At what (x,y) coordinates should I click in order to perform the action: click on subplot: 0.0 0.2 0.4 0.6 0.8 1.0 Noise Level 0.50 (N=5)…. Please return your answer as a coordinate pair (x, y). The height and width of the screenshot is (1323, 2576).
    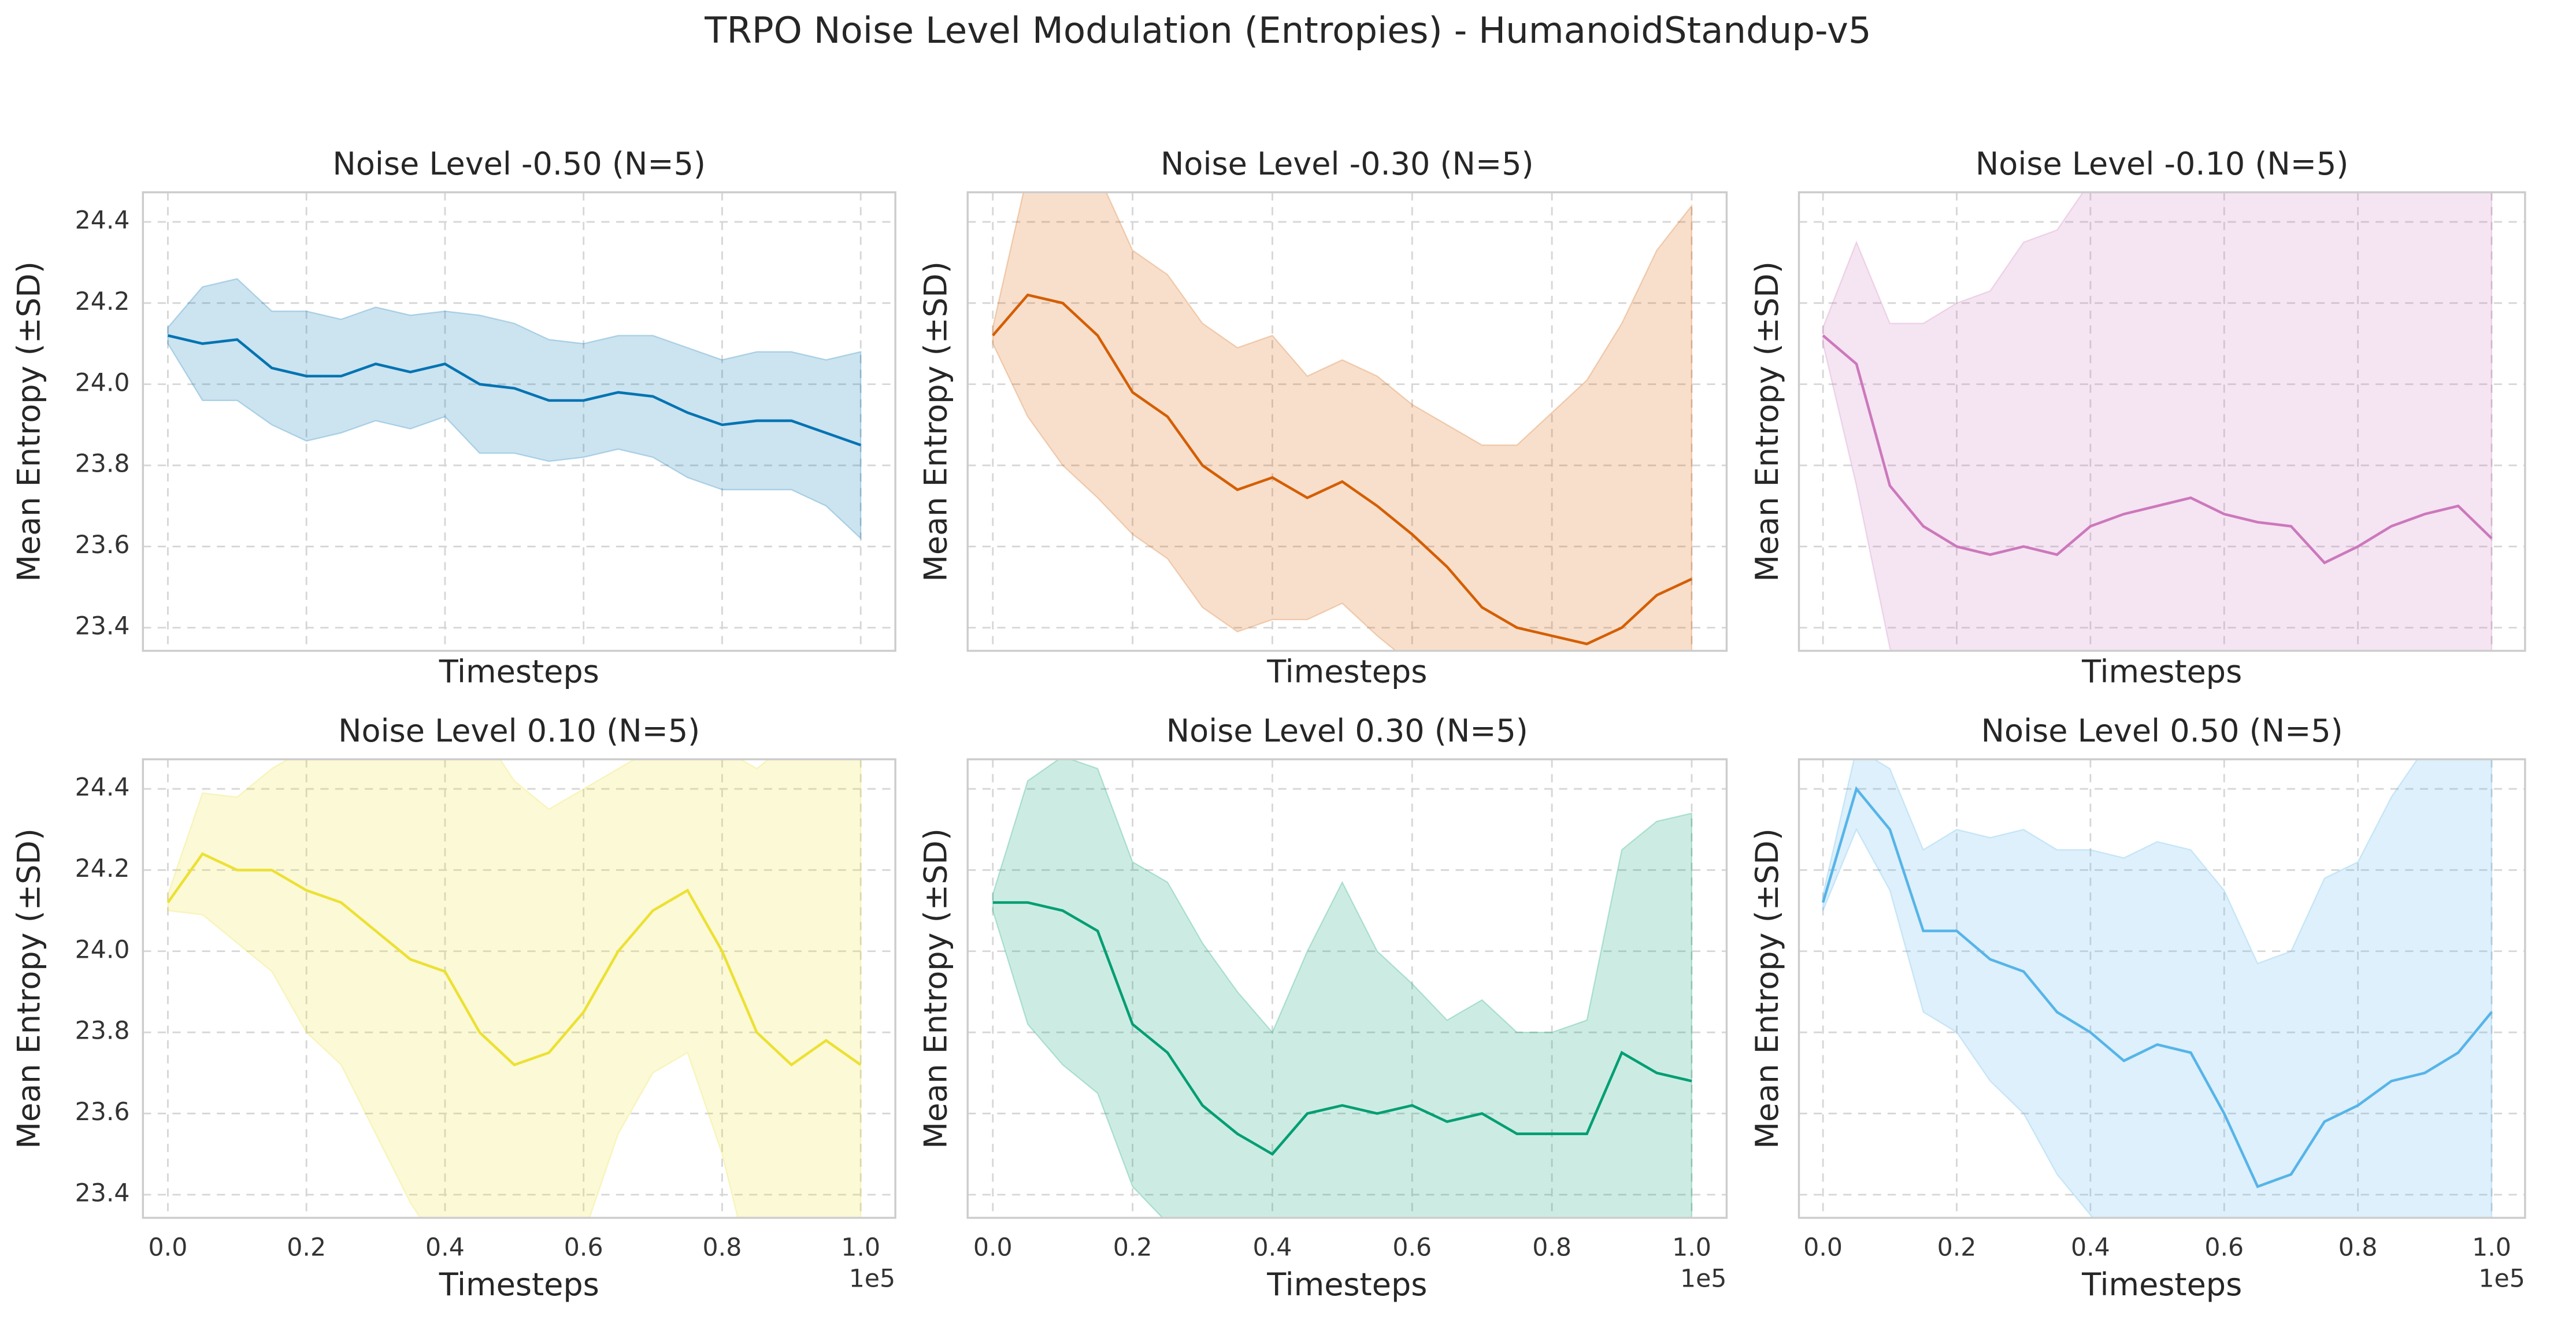
    Looking at the image, I should click on (2137, 1008).